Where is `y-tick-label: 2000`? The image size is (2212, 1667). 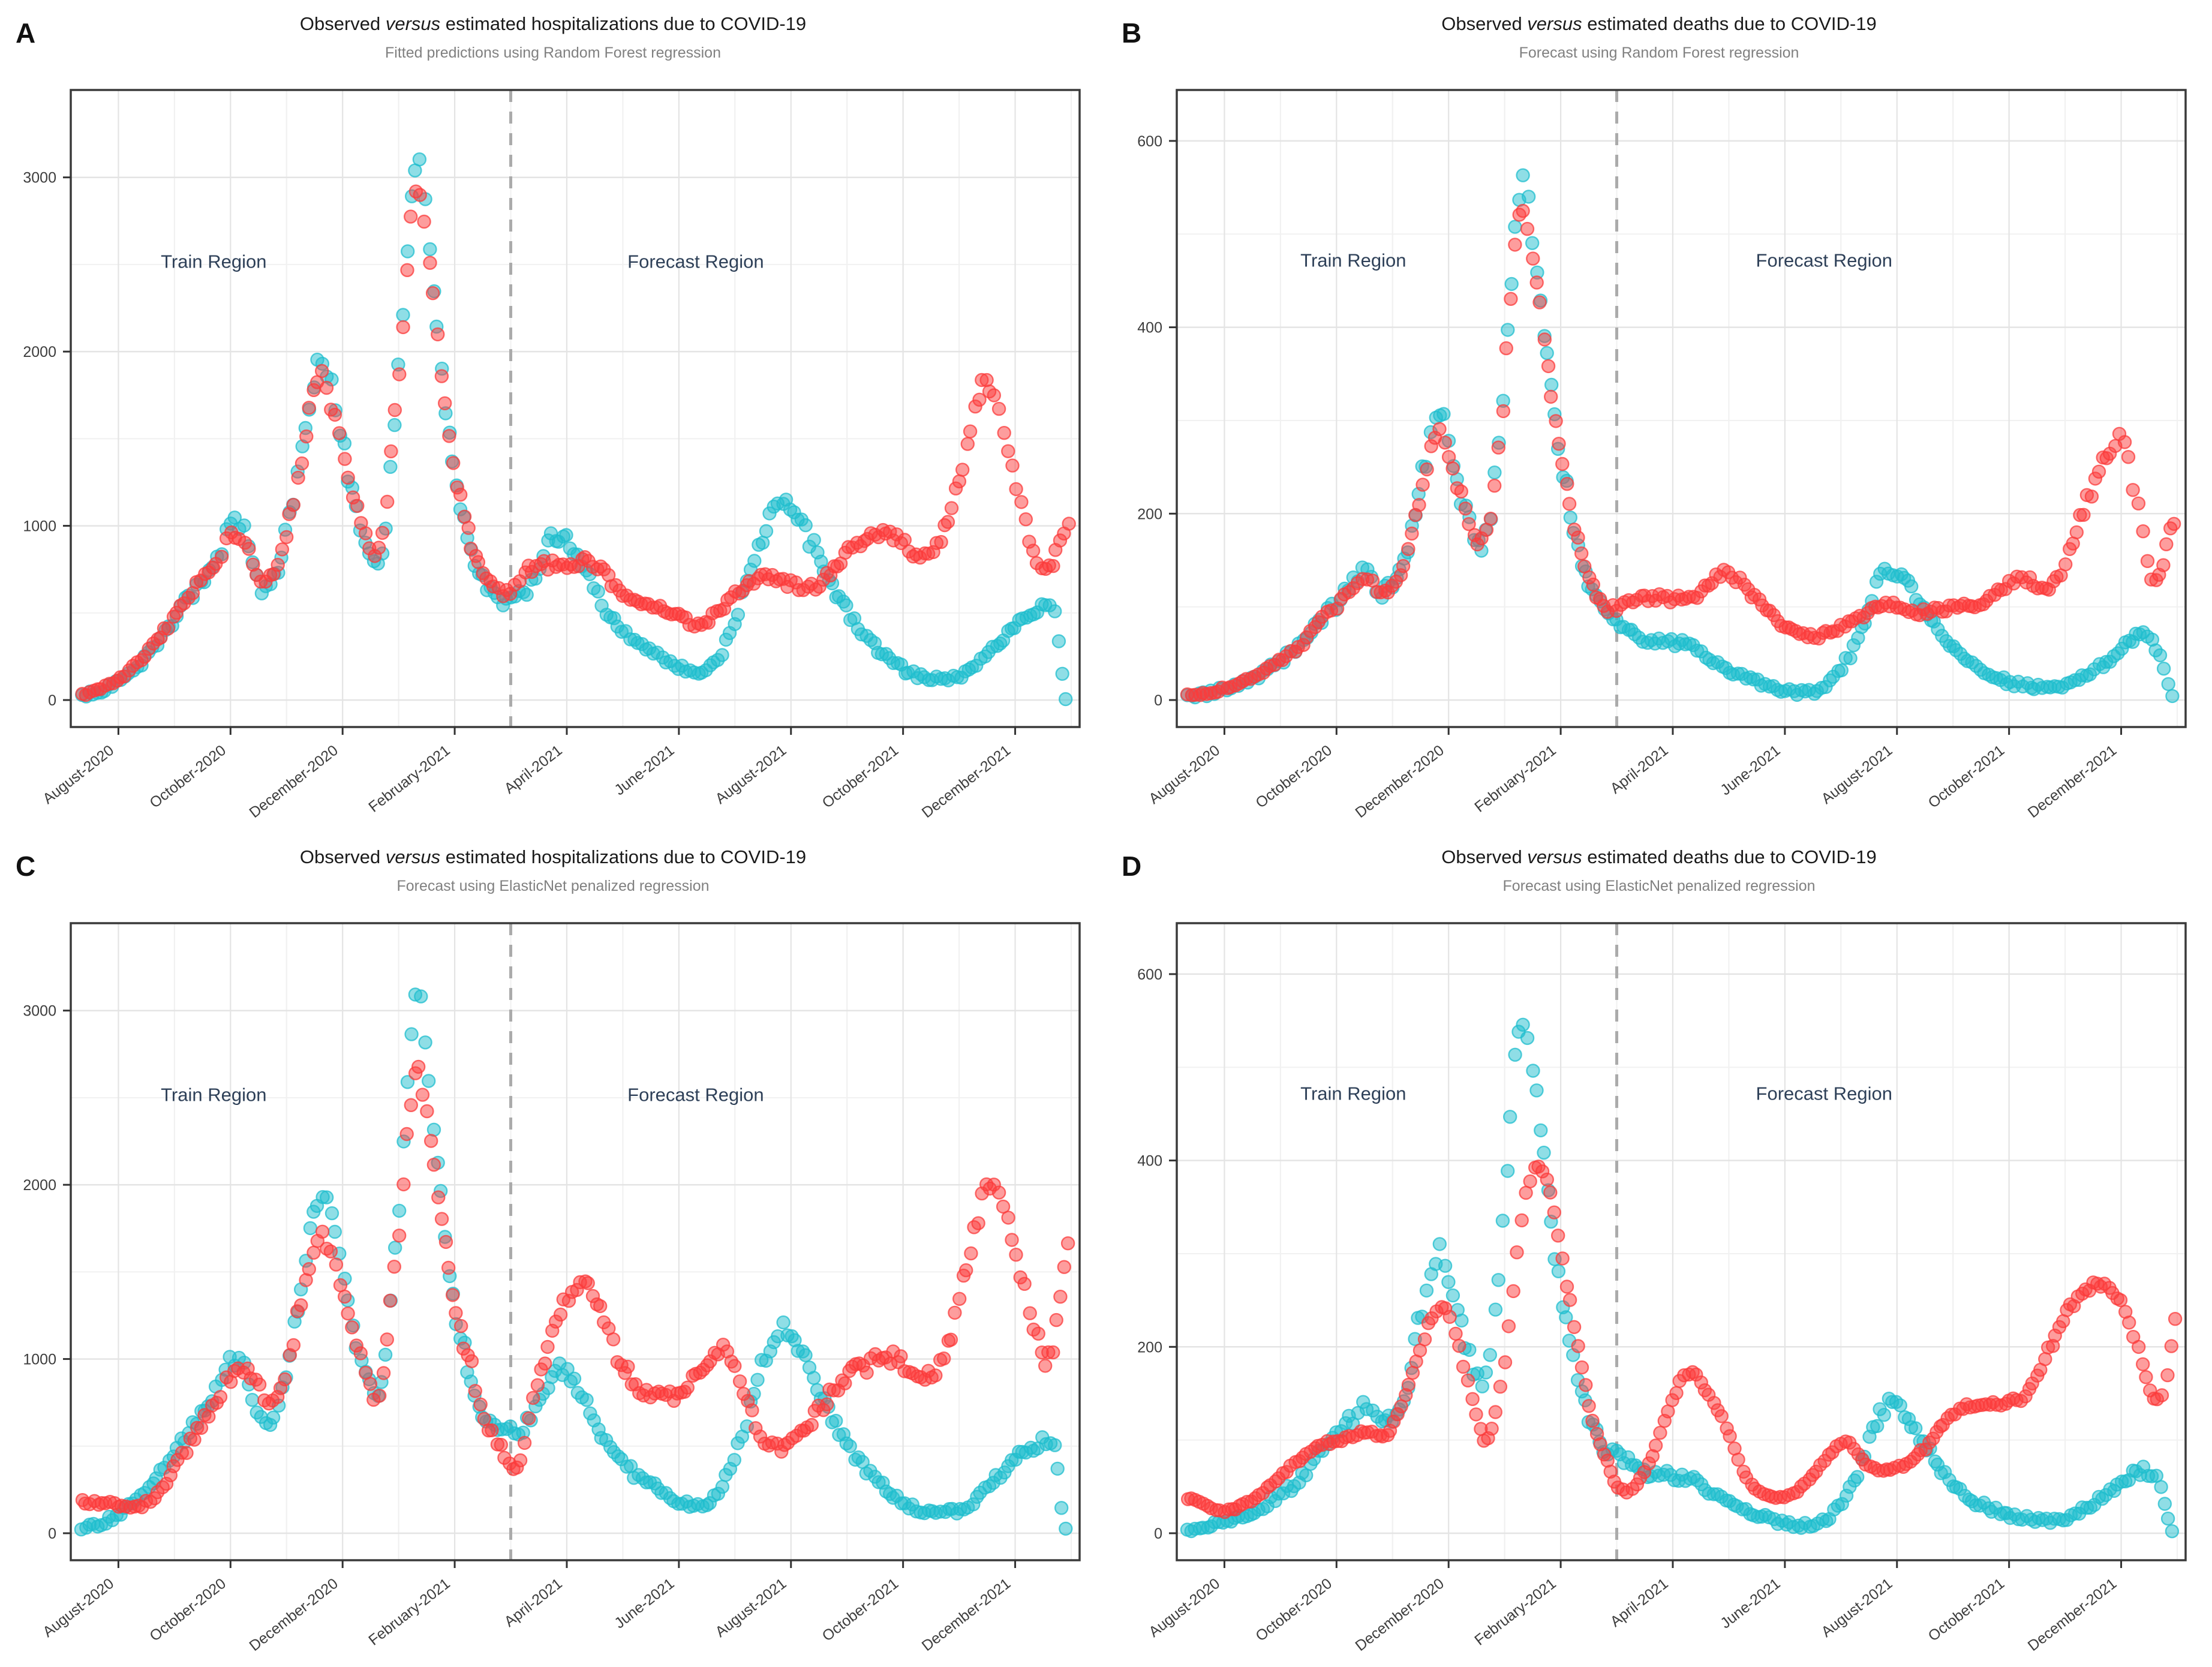 y-tick-label: 2000 is located at coordinates (39, 352).